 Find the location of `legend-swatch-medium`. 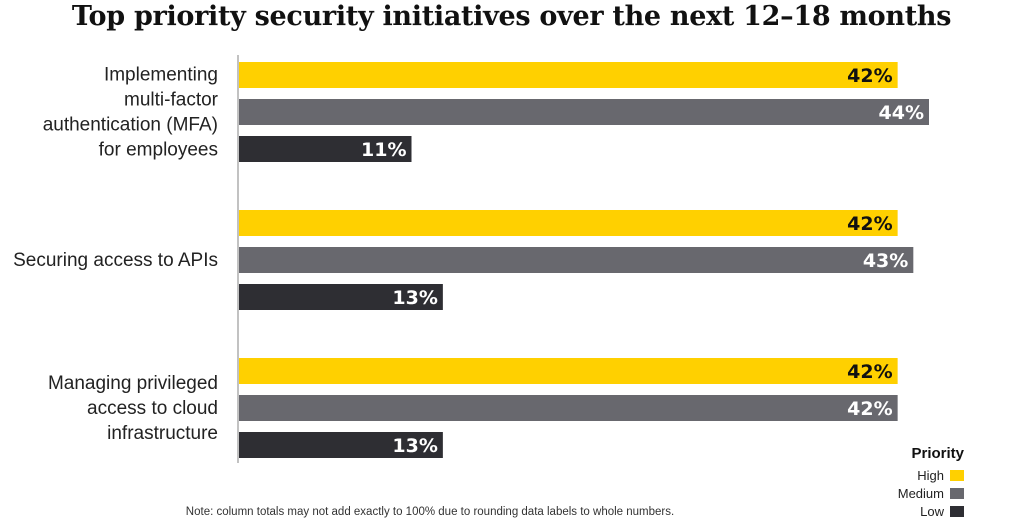

legend-swatch-medium is located at coordinates (957, 493).